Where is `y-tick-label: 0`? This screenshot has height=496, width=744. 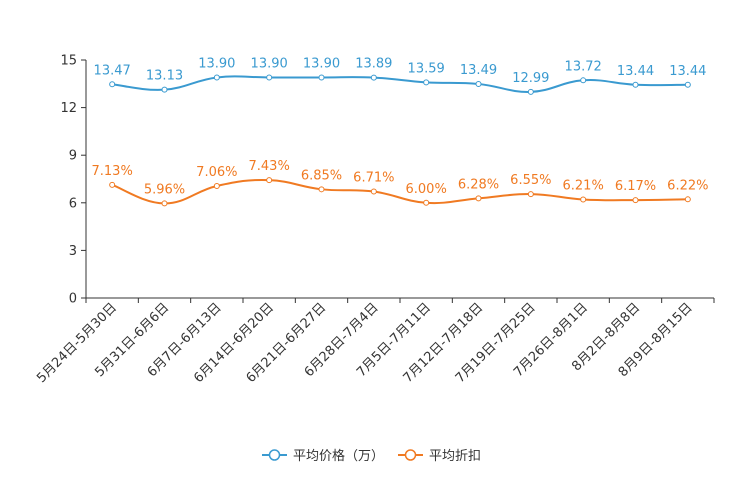
y-tick-label: 0 is located at coordinates (73, 299).